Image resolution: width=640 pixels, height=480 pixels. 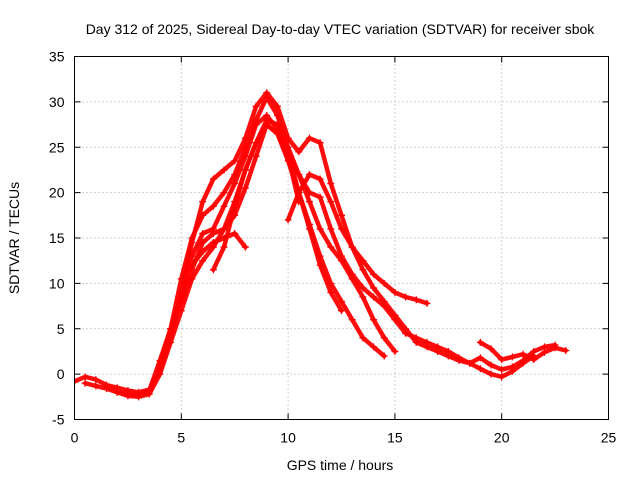 What do you see at coordinates (61, 329) in the screenshot?
I see `y-tick-label: 5` at bounding box center [61, 329].